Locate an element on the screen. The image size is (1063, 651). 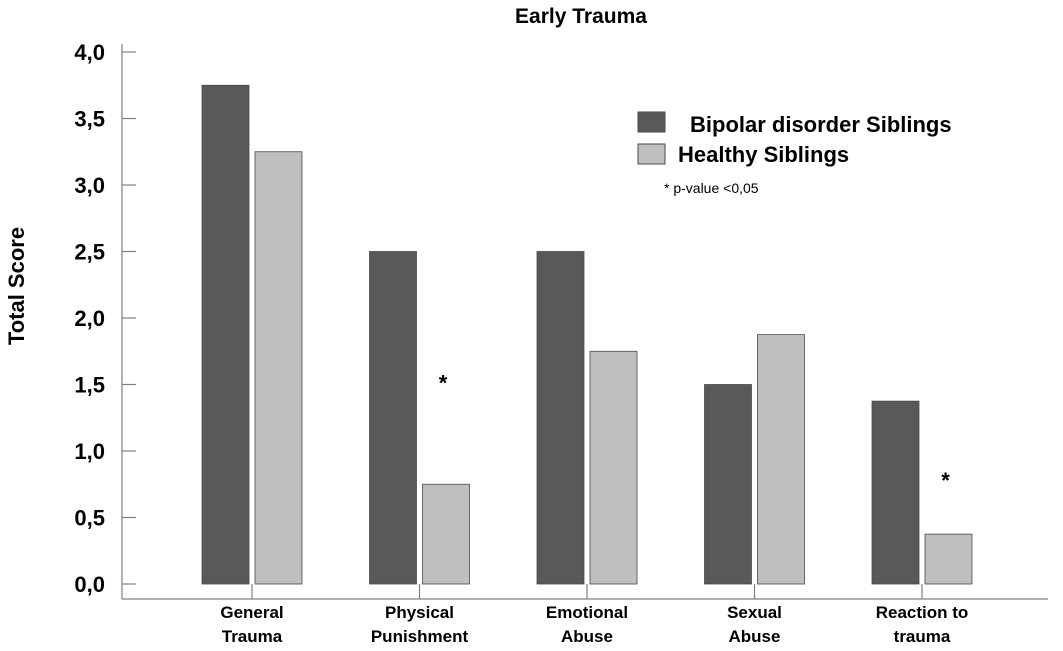
x-tick-label: Reaction to is located at coordinates (922, 612).